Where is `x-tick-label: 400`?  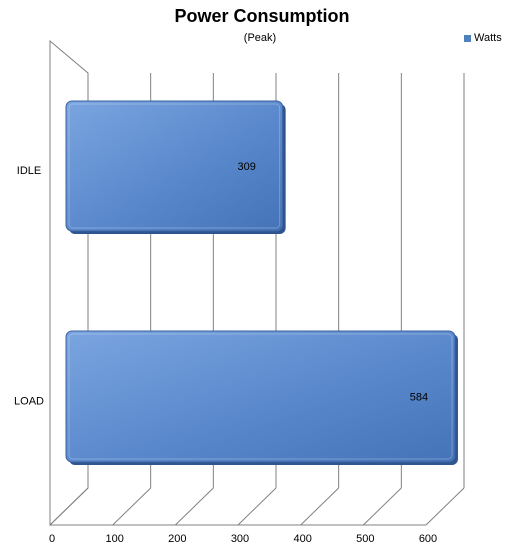 x-tick-label: 400 is located at coordinates (302, 539).